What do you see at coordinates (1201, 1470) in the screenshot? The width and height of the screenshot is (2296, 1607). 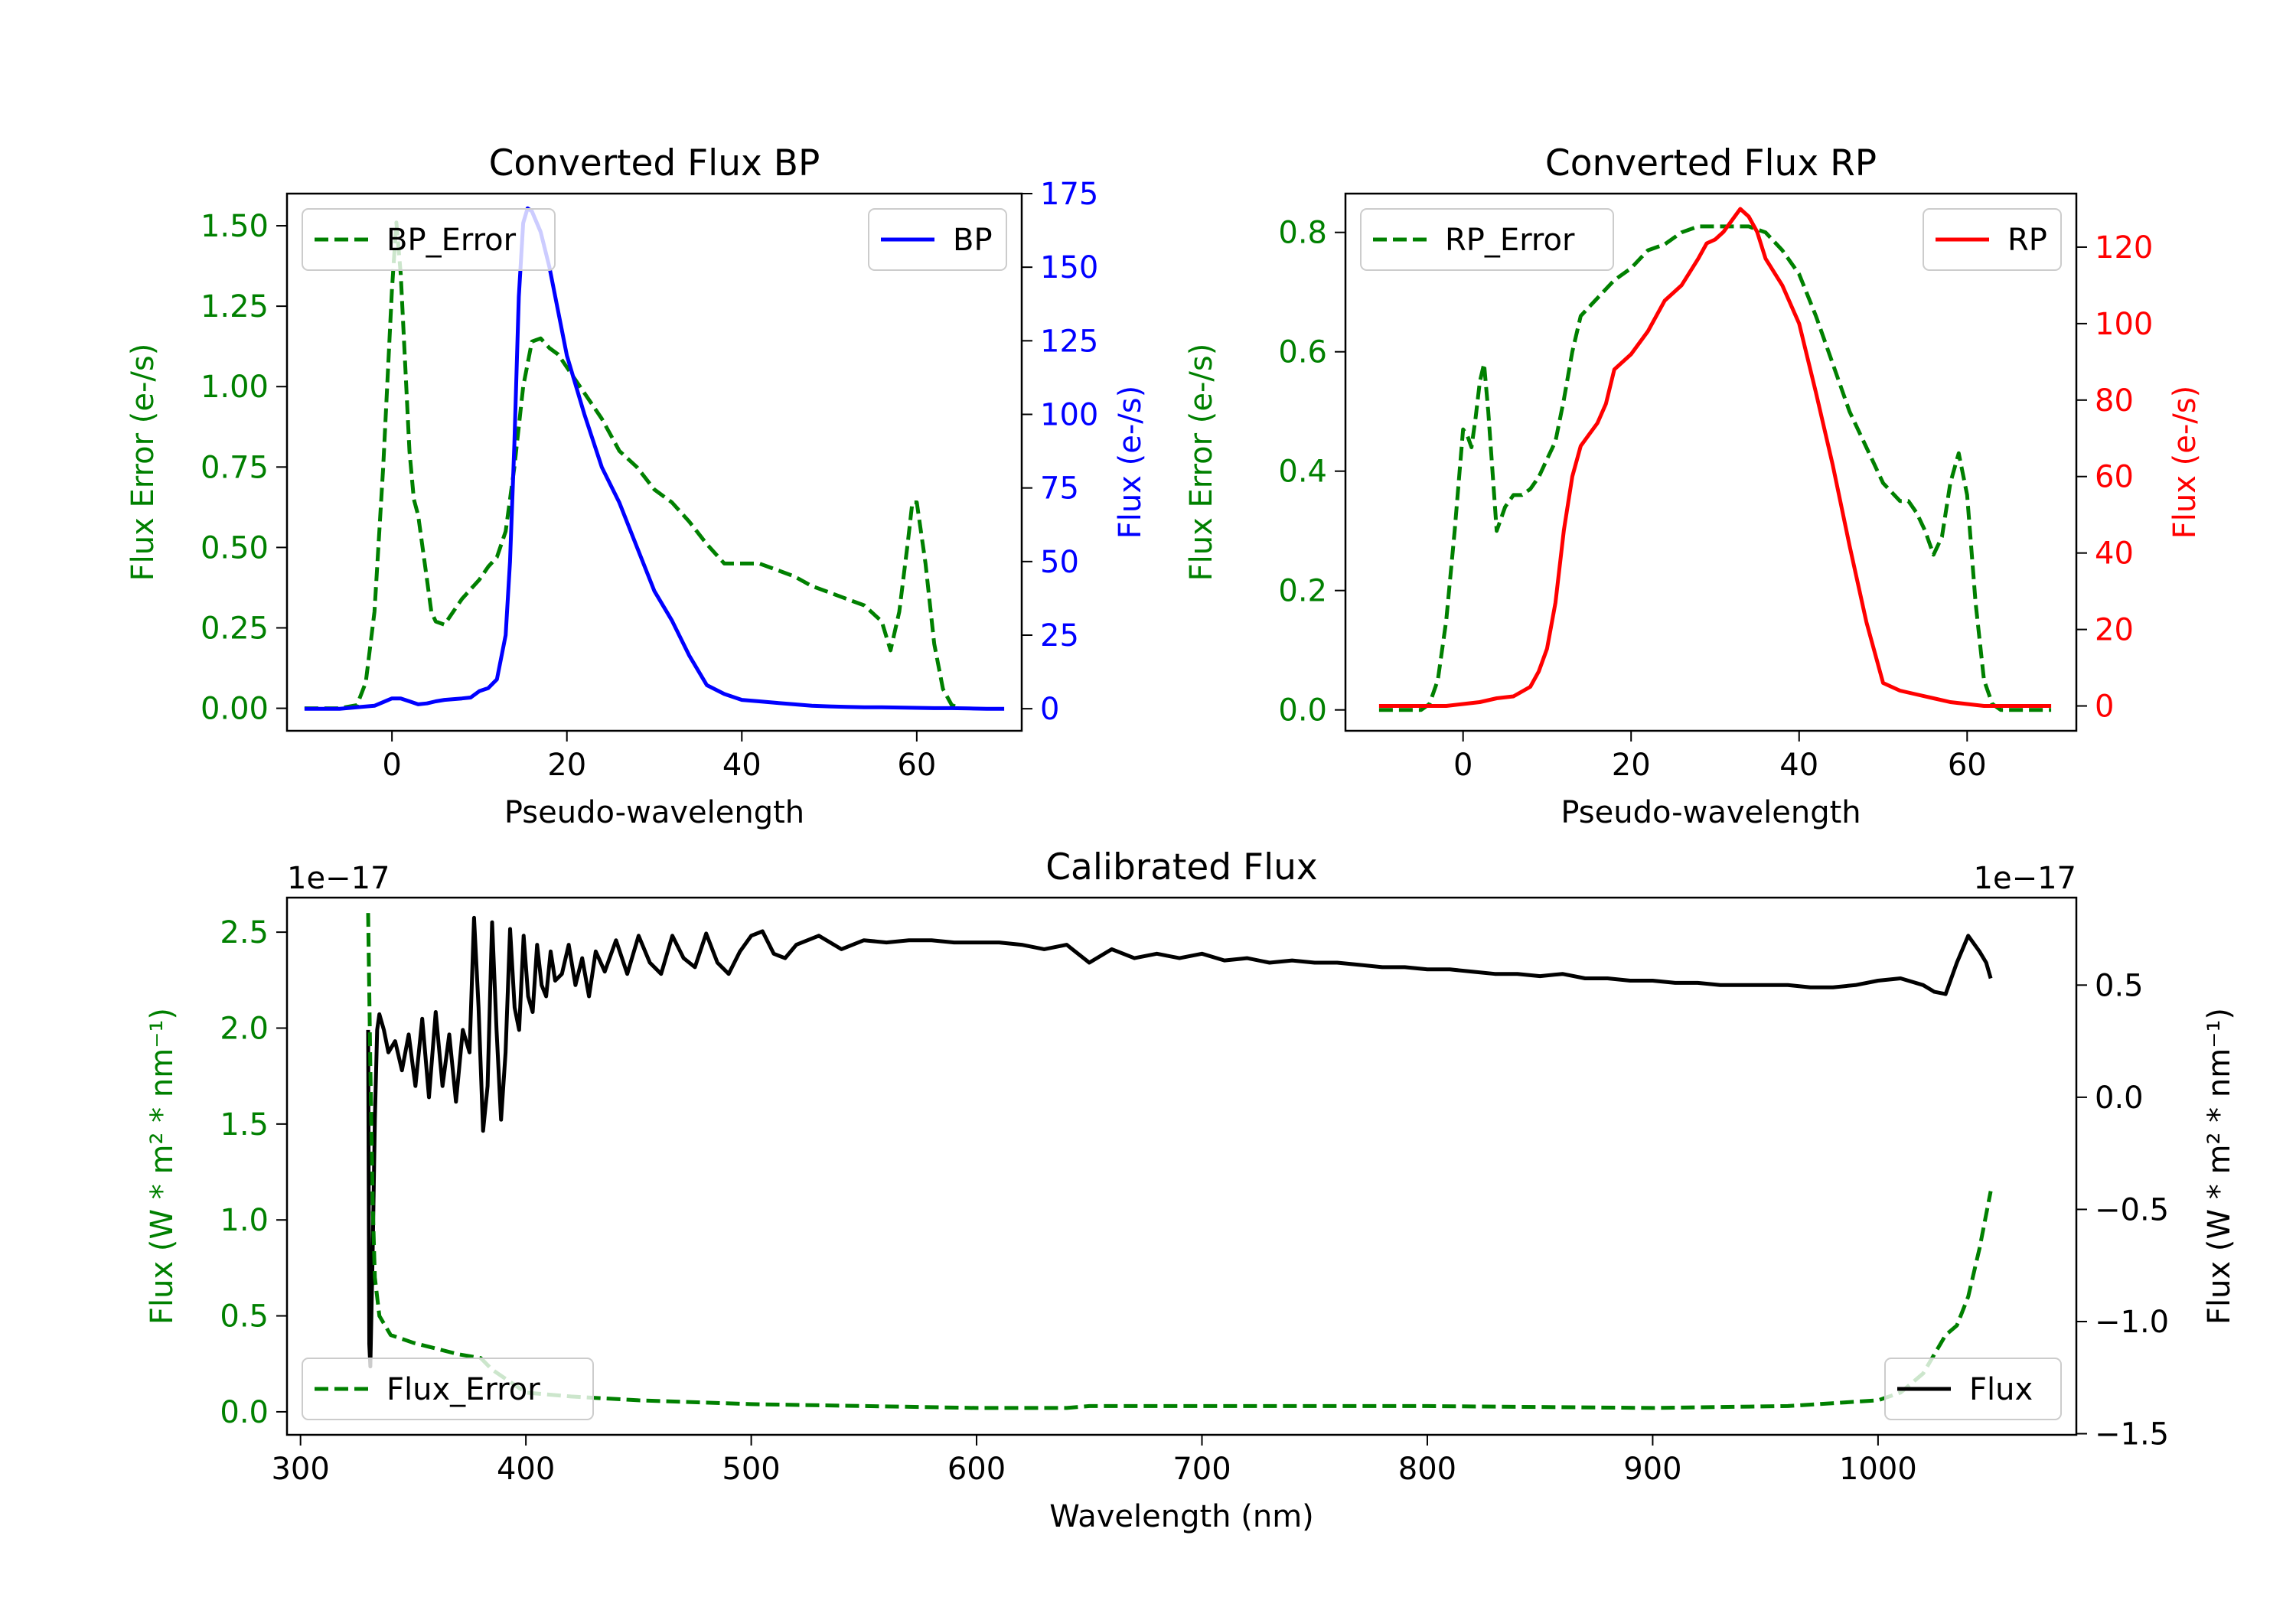 I see `x-tick-label: 700` at bounding box center [1201, 1470].